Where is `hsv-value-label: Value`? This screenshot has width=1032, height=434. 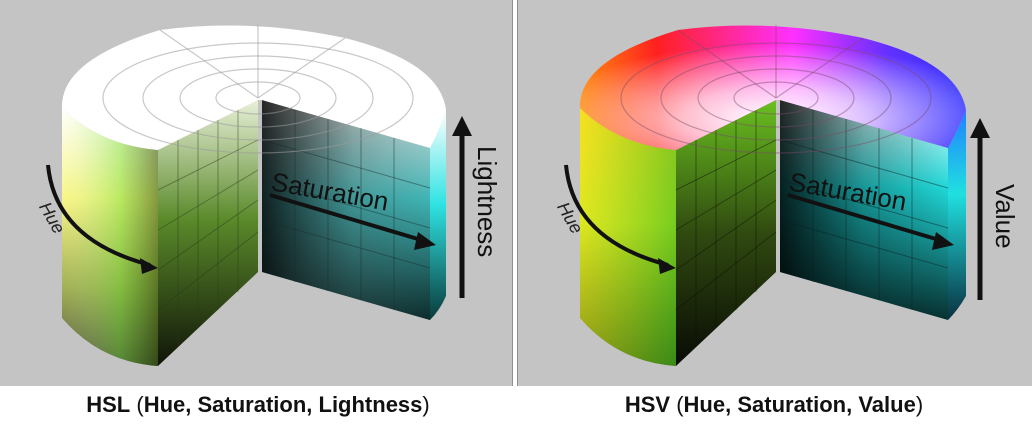
hsv-value-label: Value is located at coordinates (1005, 216).